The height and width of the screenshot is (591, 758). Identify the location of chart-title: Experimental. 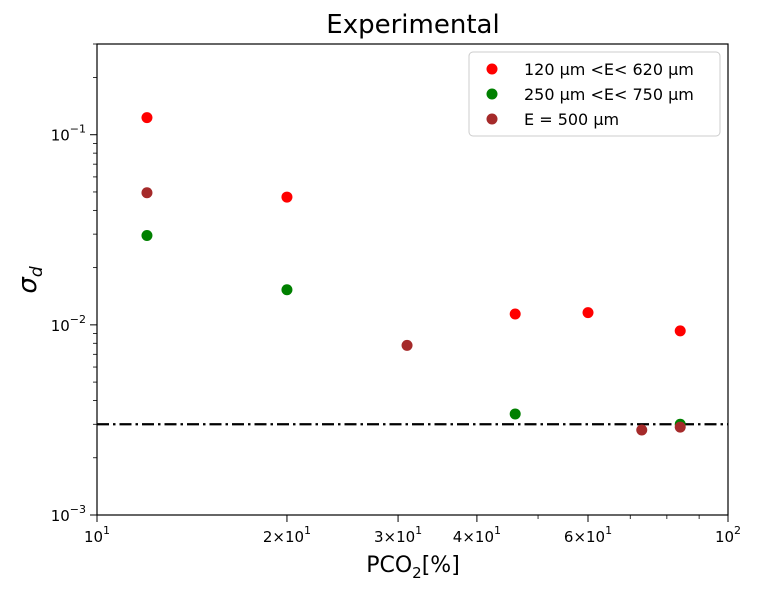
(412, 25).